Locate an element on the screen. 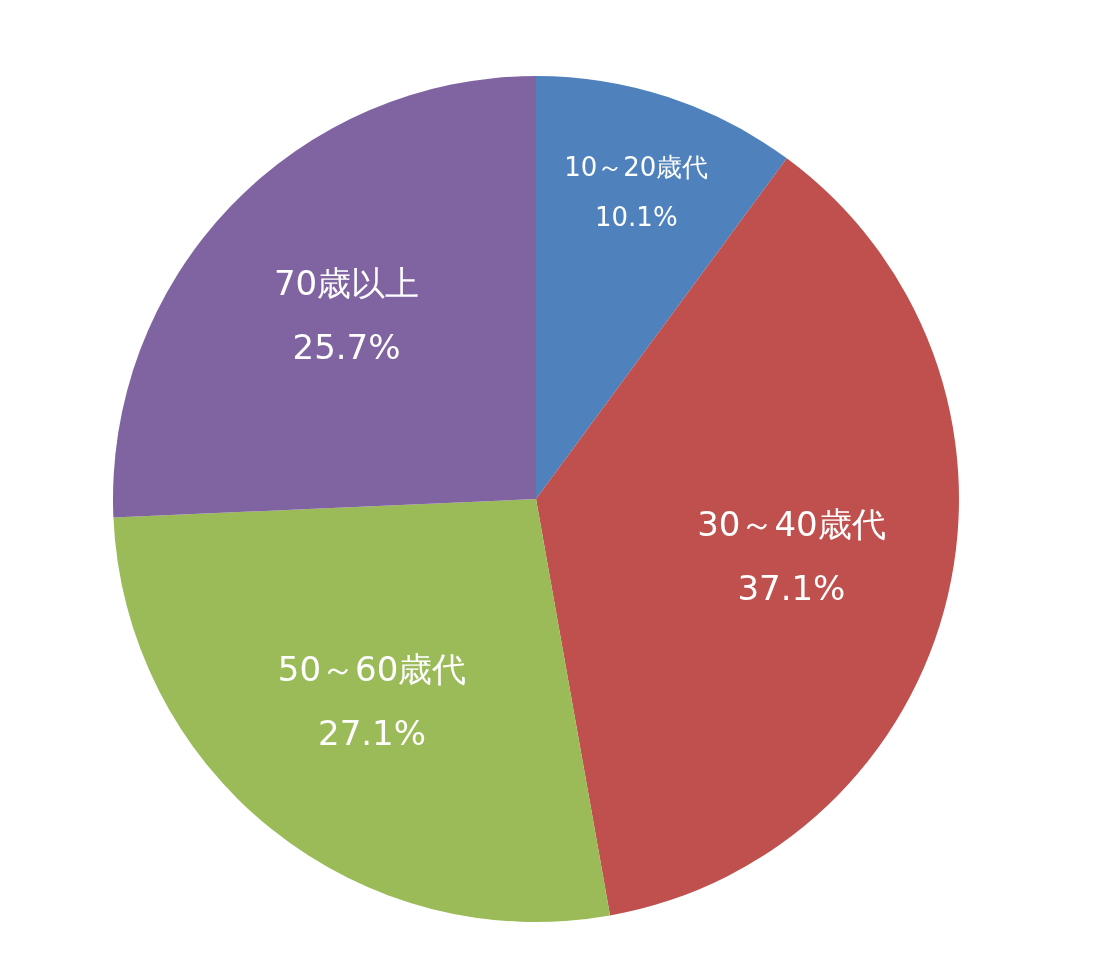 This screenshot has height=968, width=1106. pie-slice is located at coordinates (661, 287).